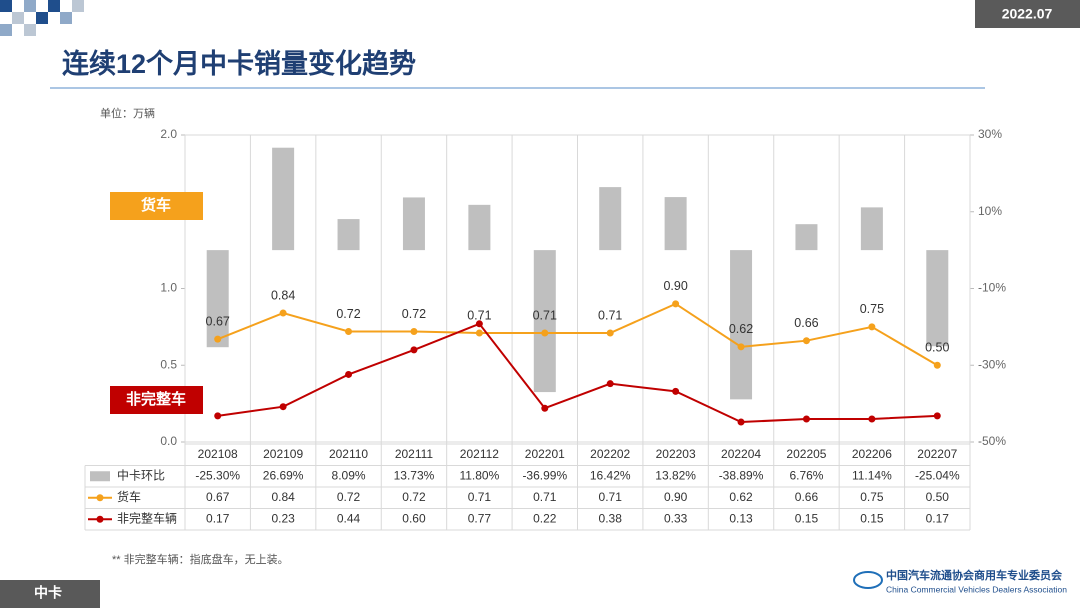 The image size is (1080, 608). Describe the element at coordinates (806, 323) in the screenshot. I see `data-label: 0.66` at that location.